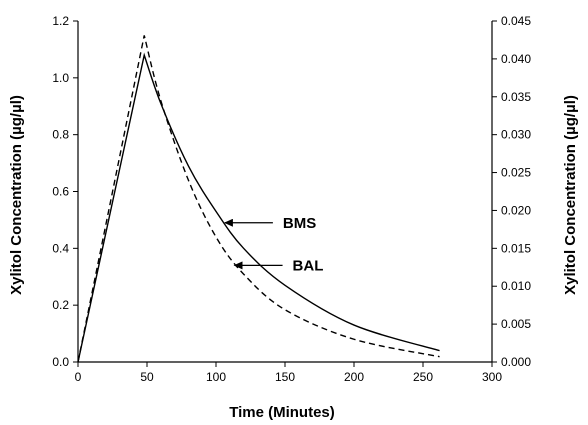 The height and width of the screenshot is (425, 588). I want to click on y-right-tick-label: 0.000, so click(516, 362).